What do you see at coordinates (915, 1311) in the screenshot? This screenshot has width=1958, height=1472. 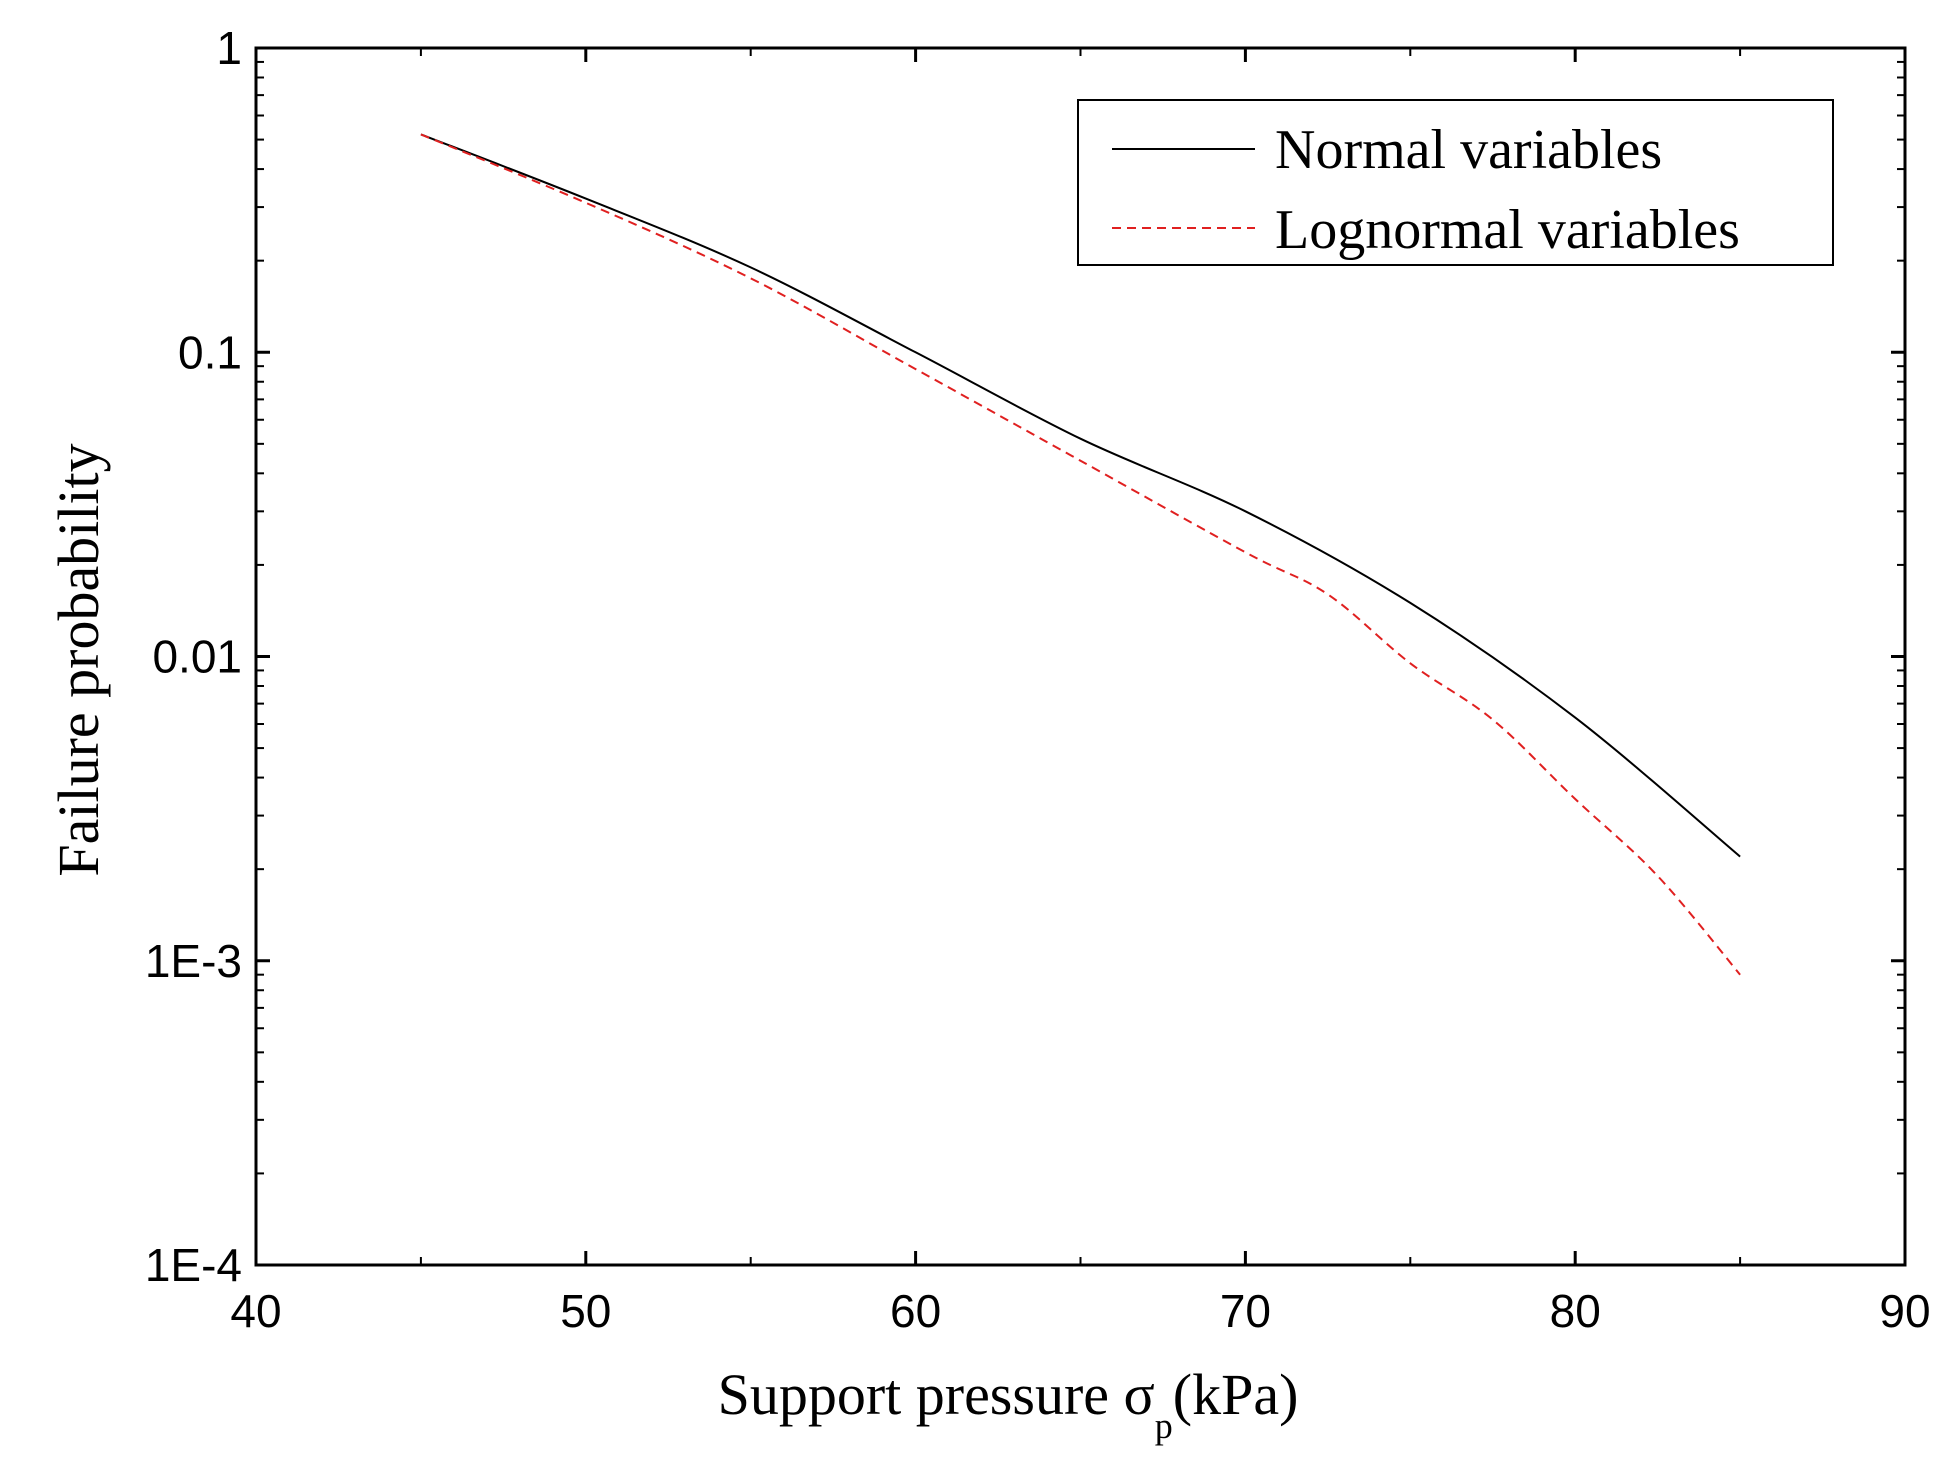 I see `x-tick-label: 60` at bounding box center [915, 1311].